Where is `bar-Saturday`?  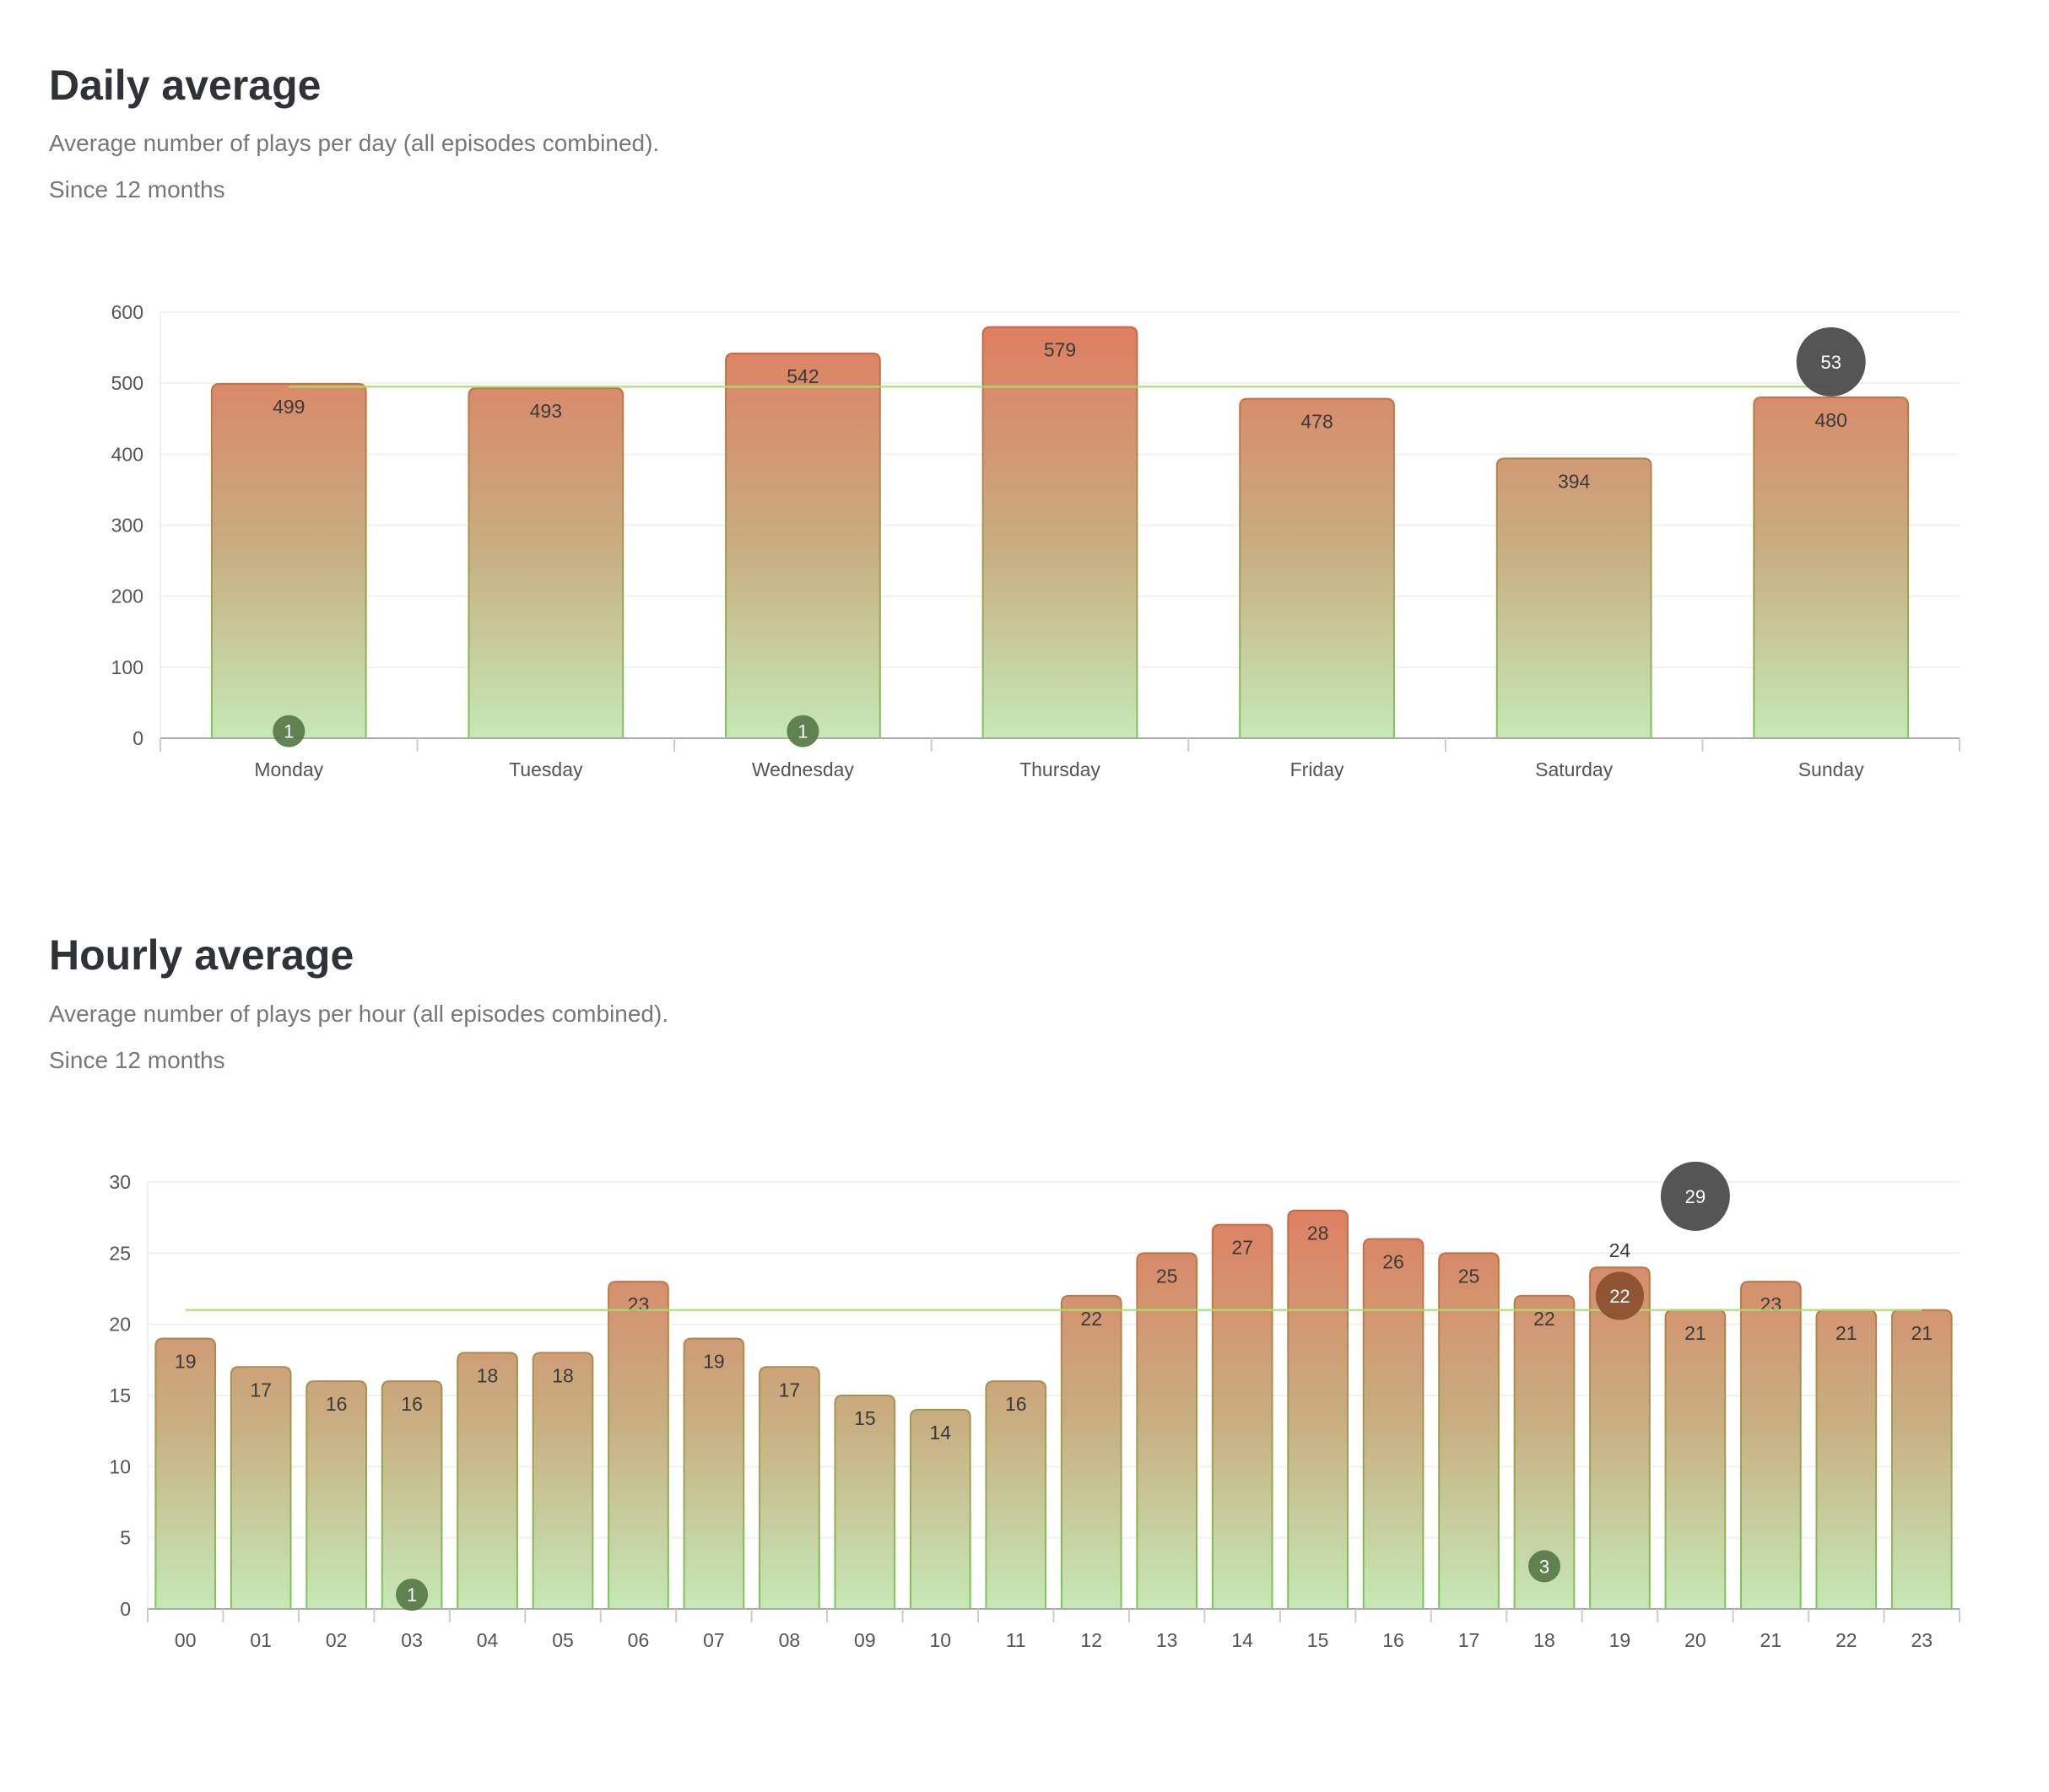
bar-Saturday is located at coordinates (1573, 598).